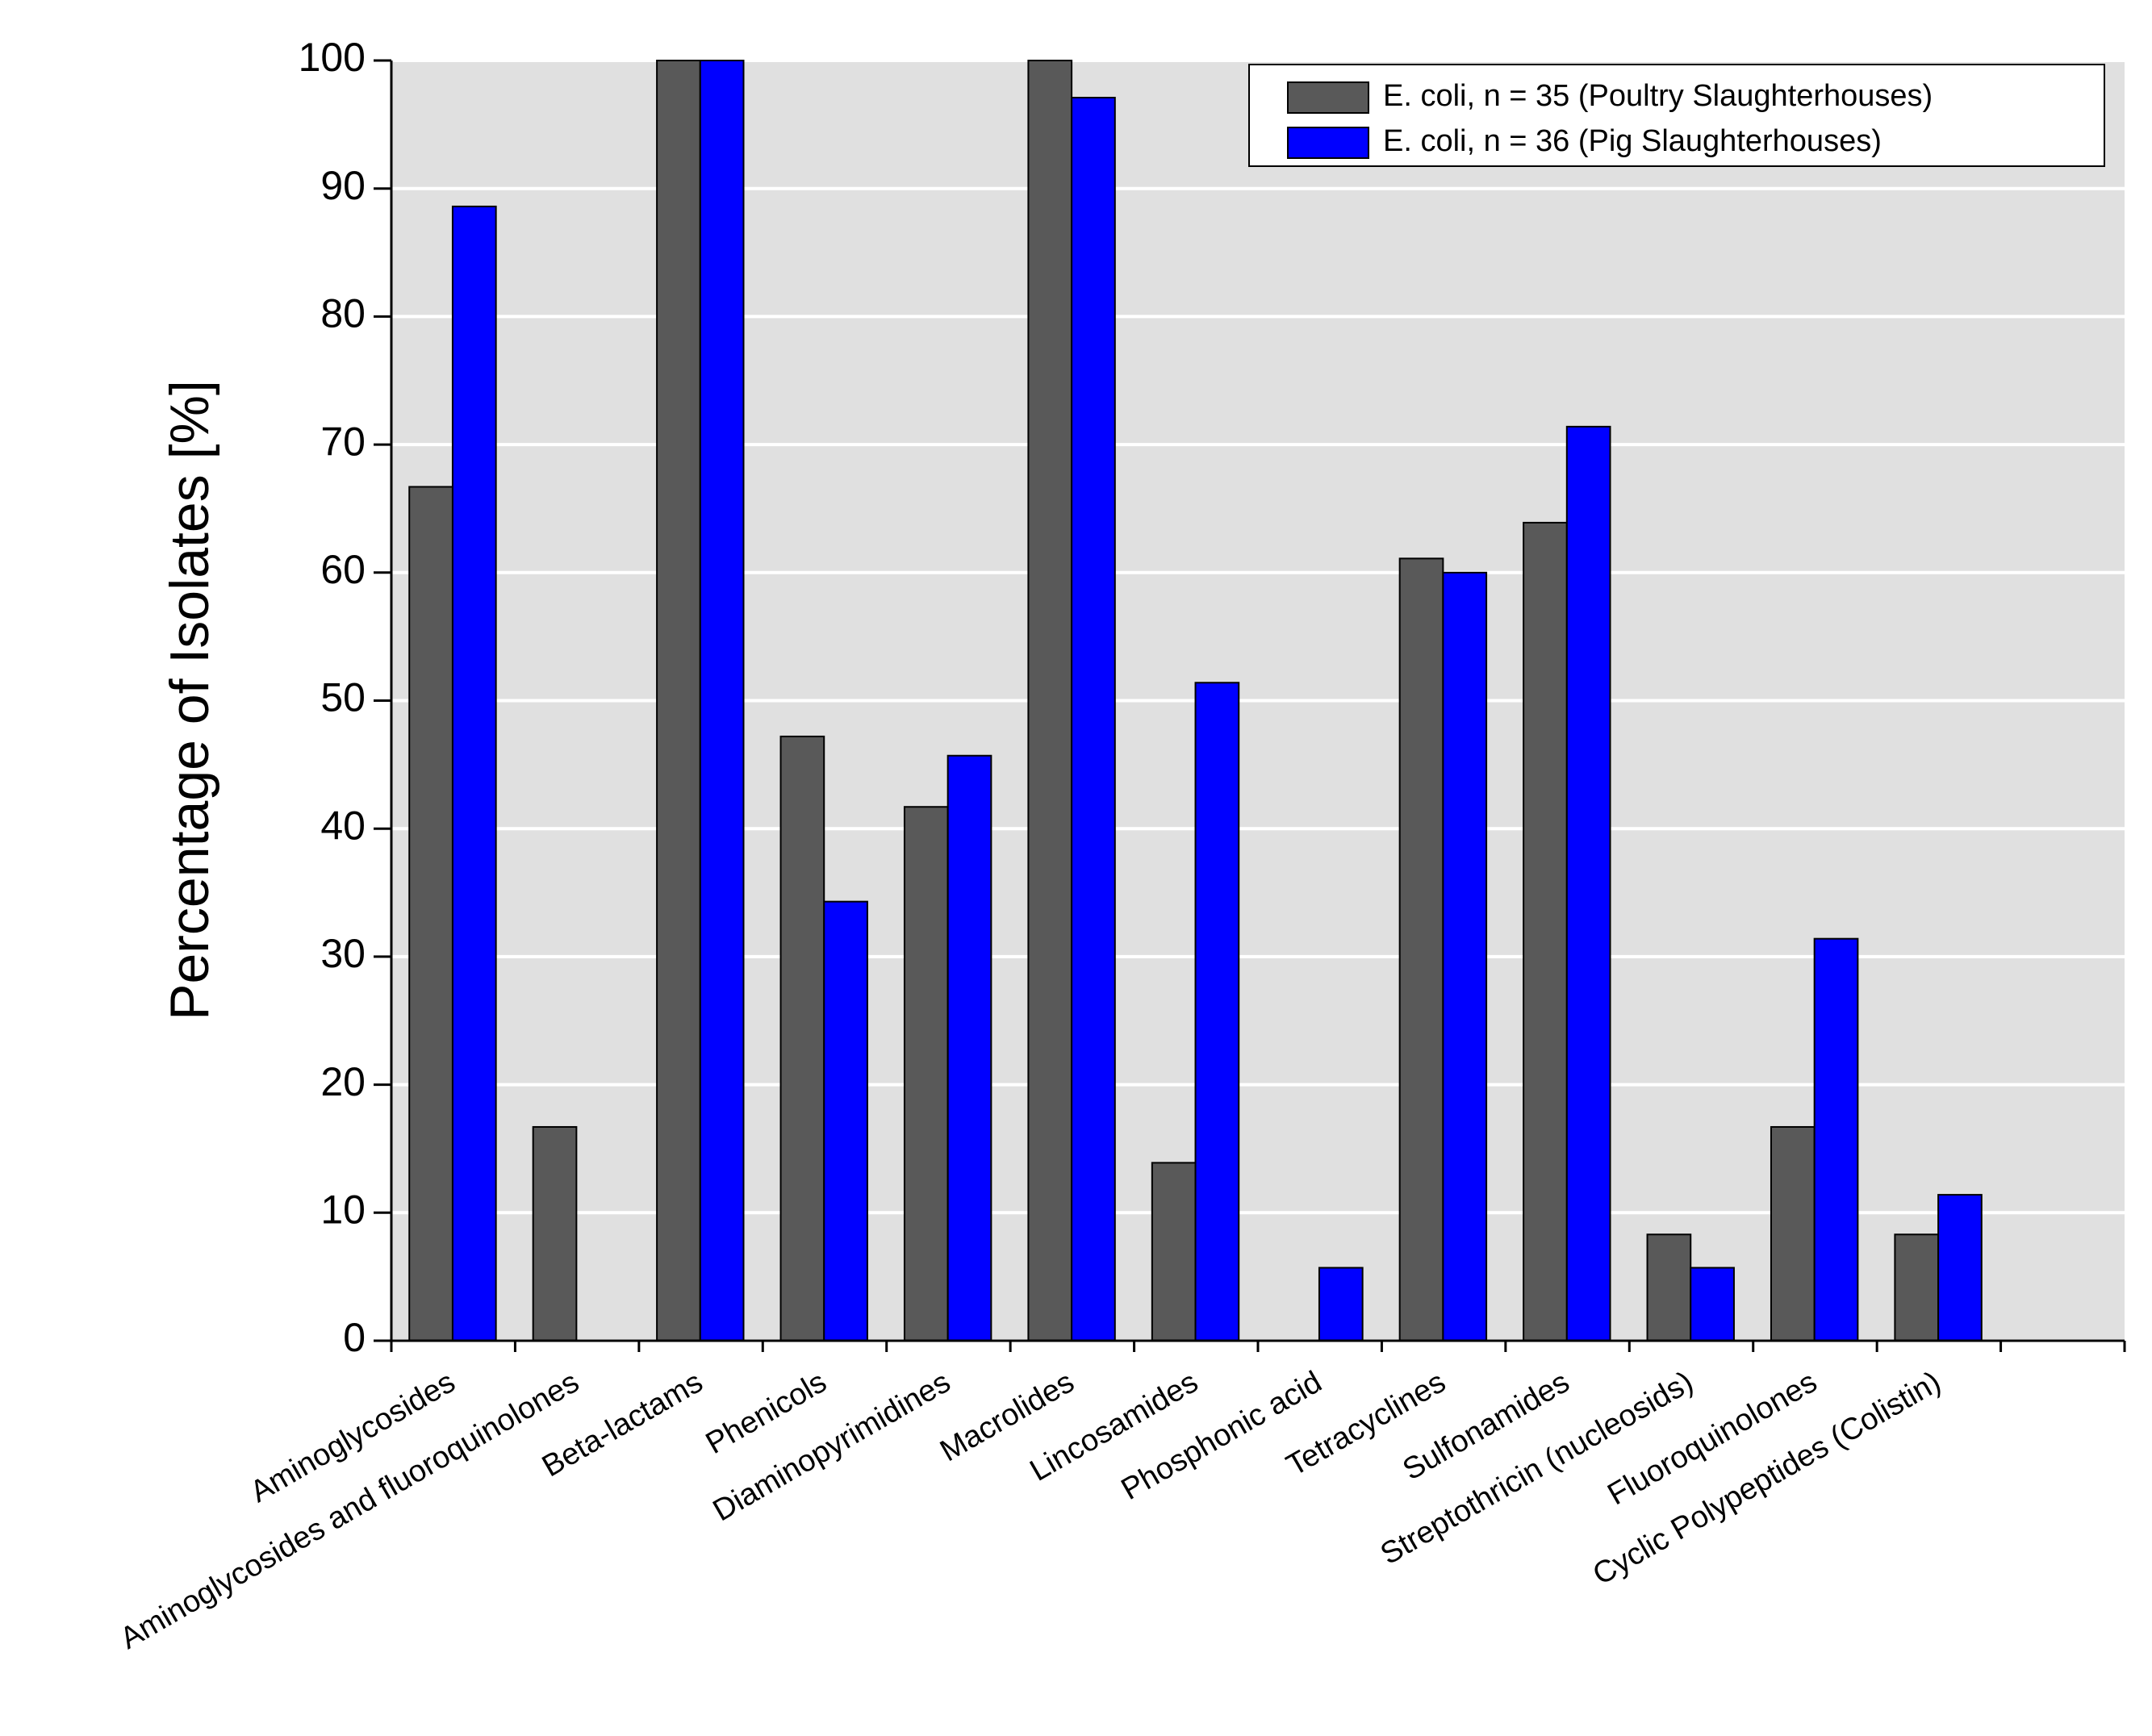  What do you see at coordinates (1632, 141) in the screenshot?
I see `legend-label: E. coli, n = 36 (Pig Slaughterhouses)` at bounding box center [1632, 141].